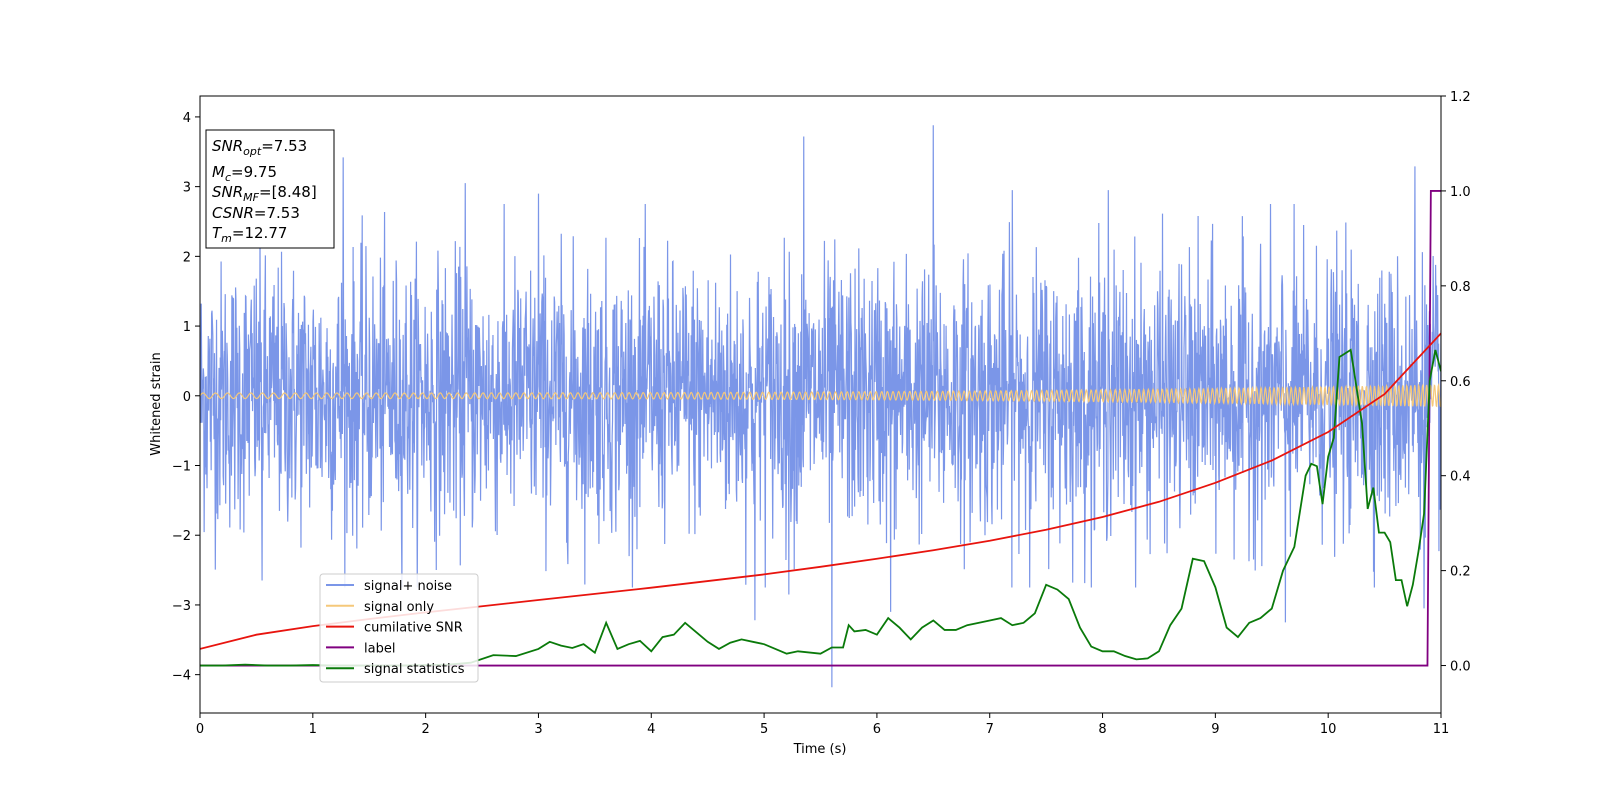 This screenshot has height=800, width=1600. I want to click on series-line-signal-only, so click(820, 395).